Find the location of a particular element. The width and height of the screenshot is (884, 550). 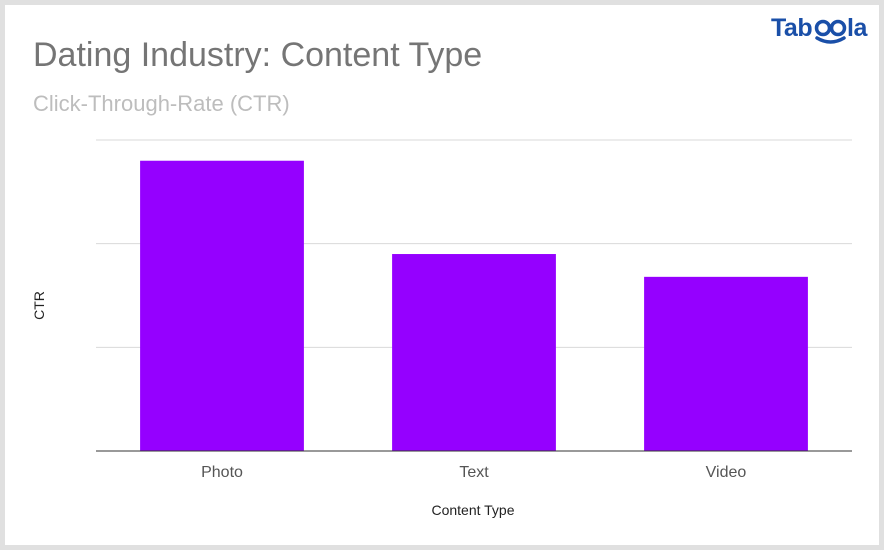

bar-photo is located at coordinates (222, 305).